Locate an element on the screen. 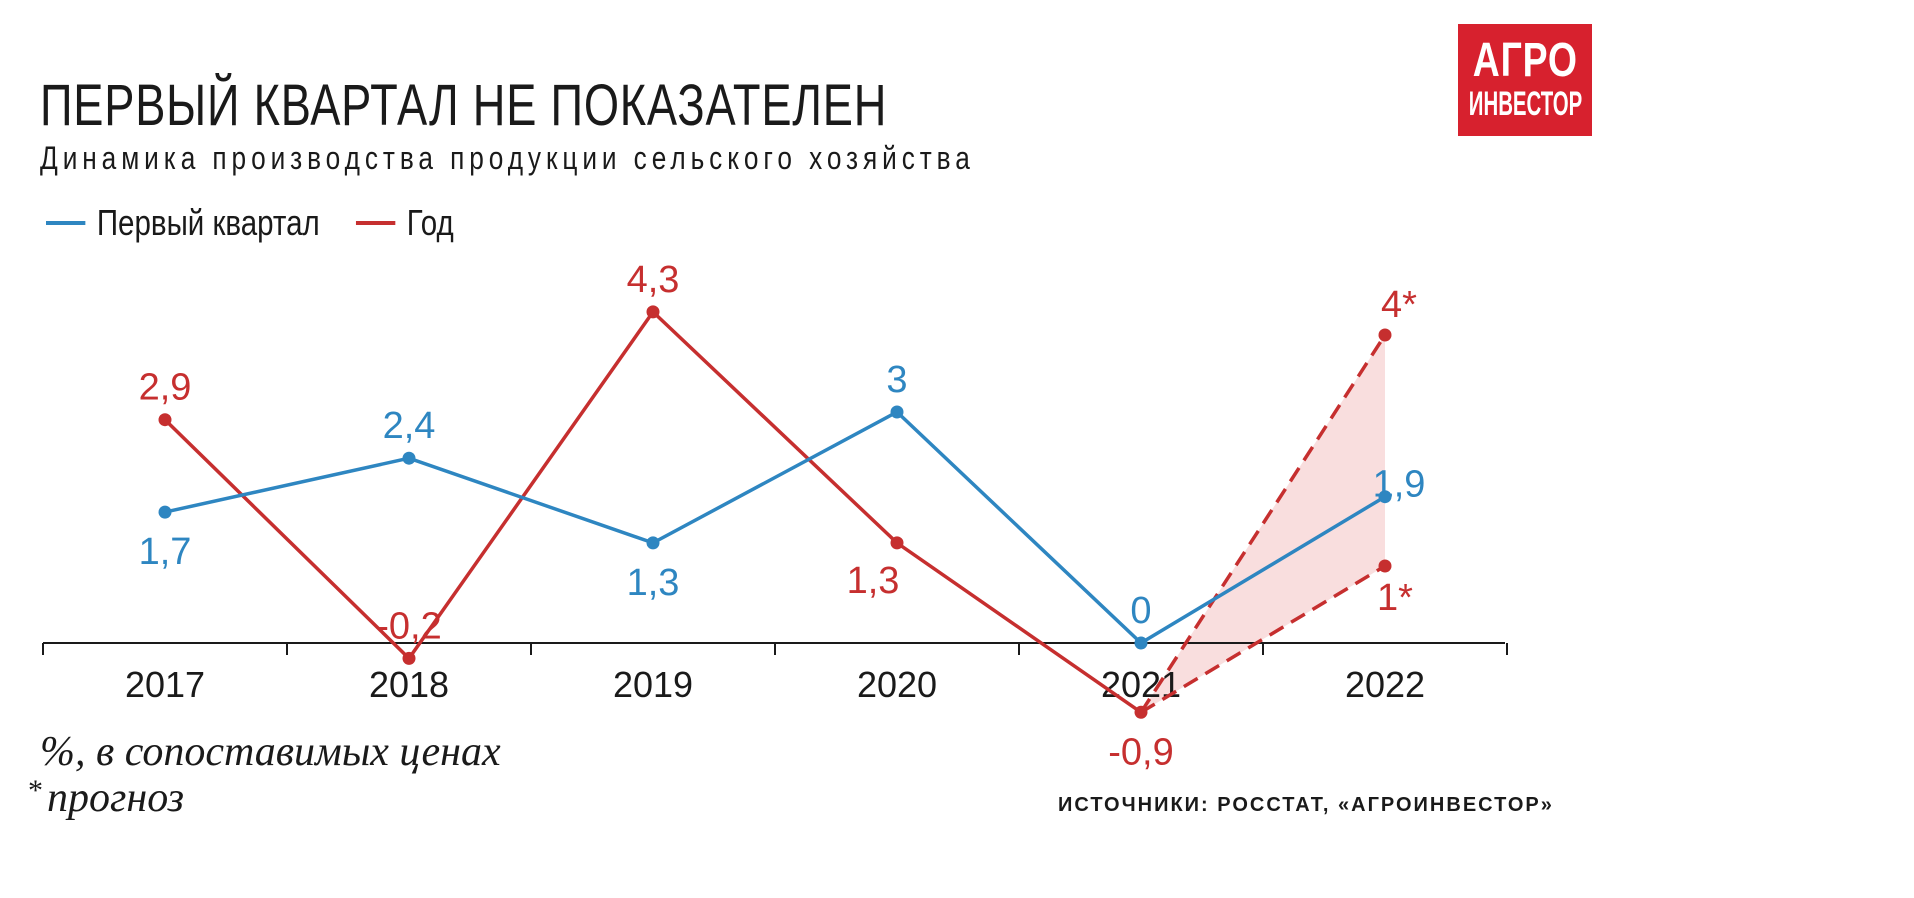 The image size is (1914, 898). data-label-q1-2022: 1,9 is located at coordinates (1399, 485).